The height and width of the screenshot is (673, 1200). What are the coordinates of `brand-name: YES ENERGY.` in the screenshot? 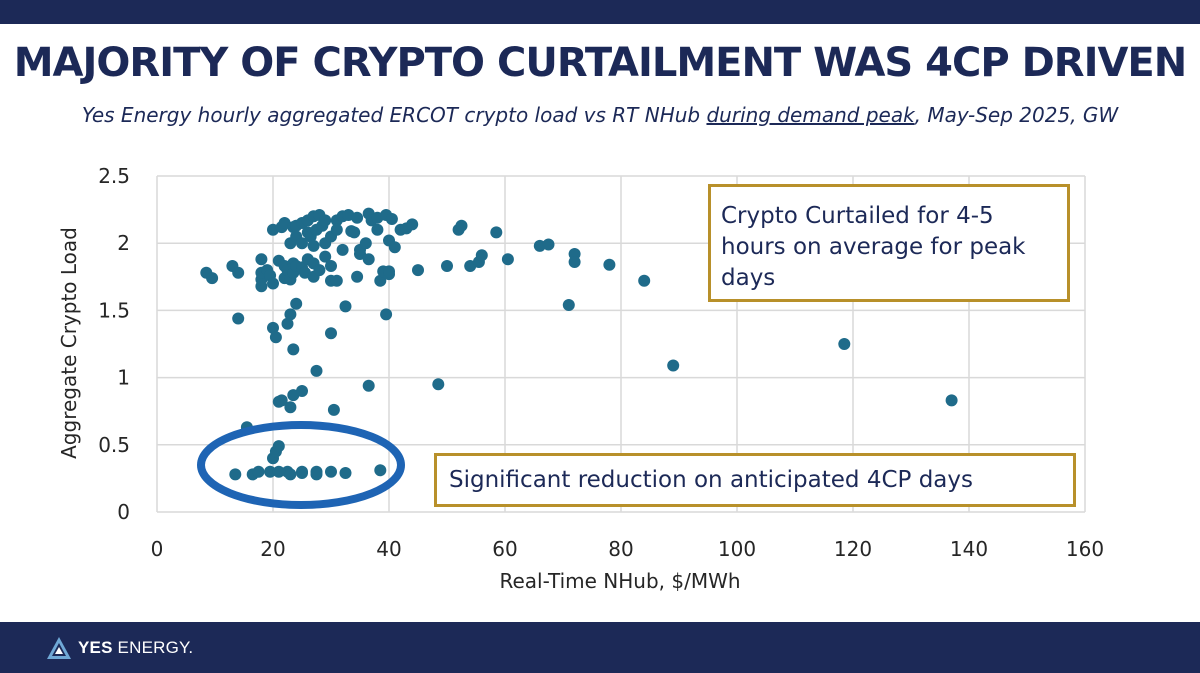 It's located at (136, 647).